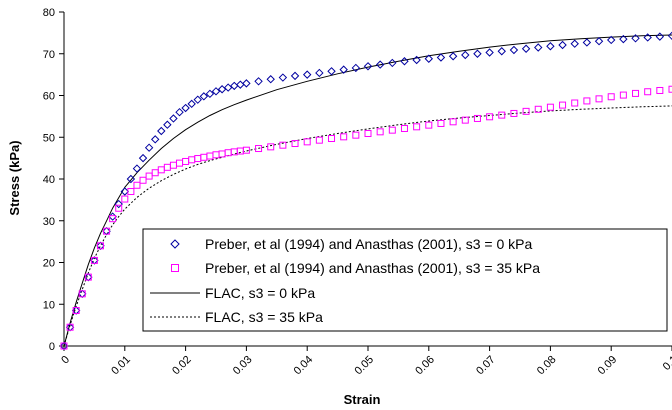  What do you see at coordinates (175, 244) in the screenshot?
I see `legend-diamond-symbol` at bounding box center [175, 244].